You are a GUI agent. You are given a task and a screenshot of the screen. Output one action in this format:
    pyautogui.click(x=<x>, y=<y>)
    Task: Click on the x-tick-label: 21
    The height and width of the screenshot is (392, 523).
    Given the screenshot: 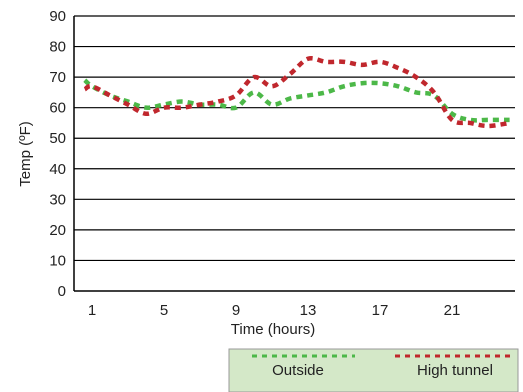 What is the action you would take?
    pyautogui.click(x=452, y=310)
    